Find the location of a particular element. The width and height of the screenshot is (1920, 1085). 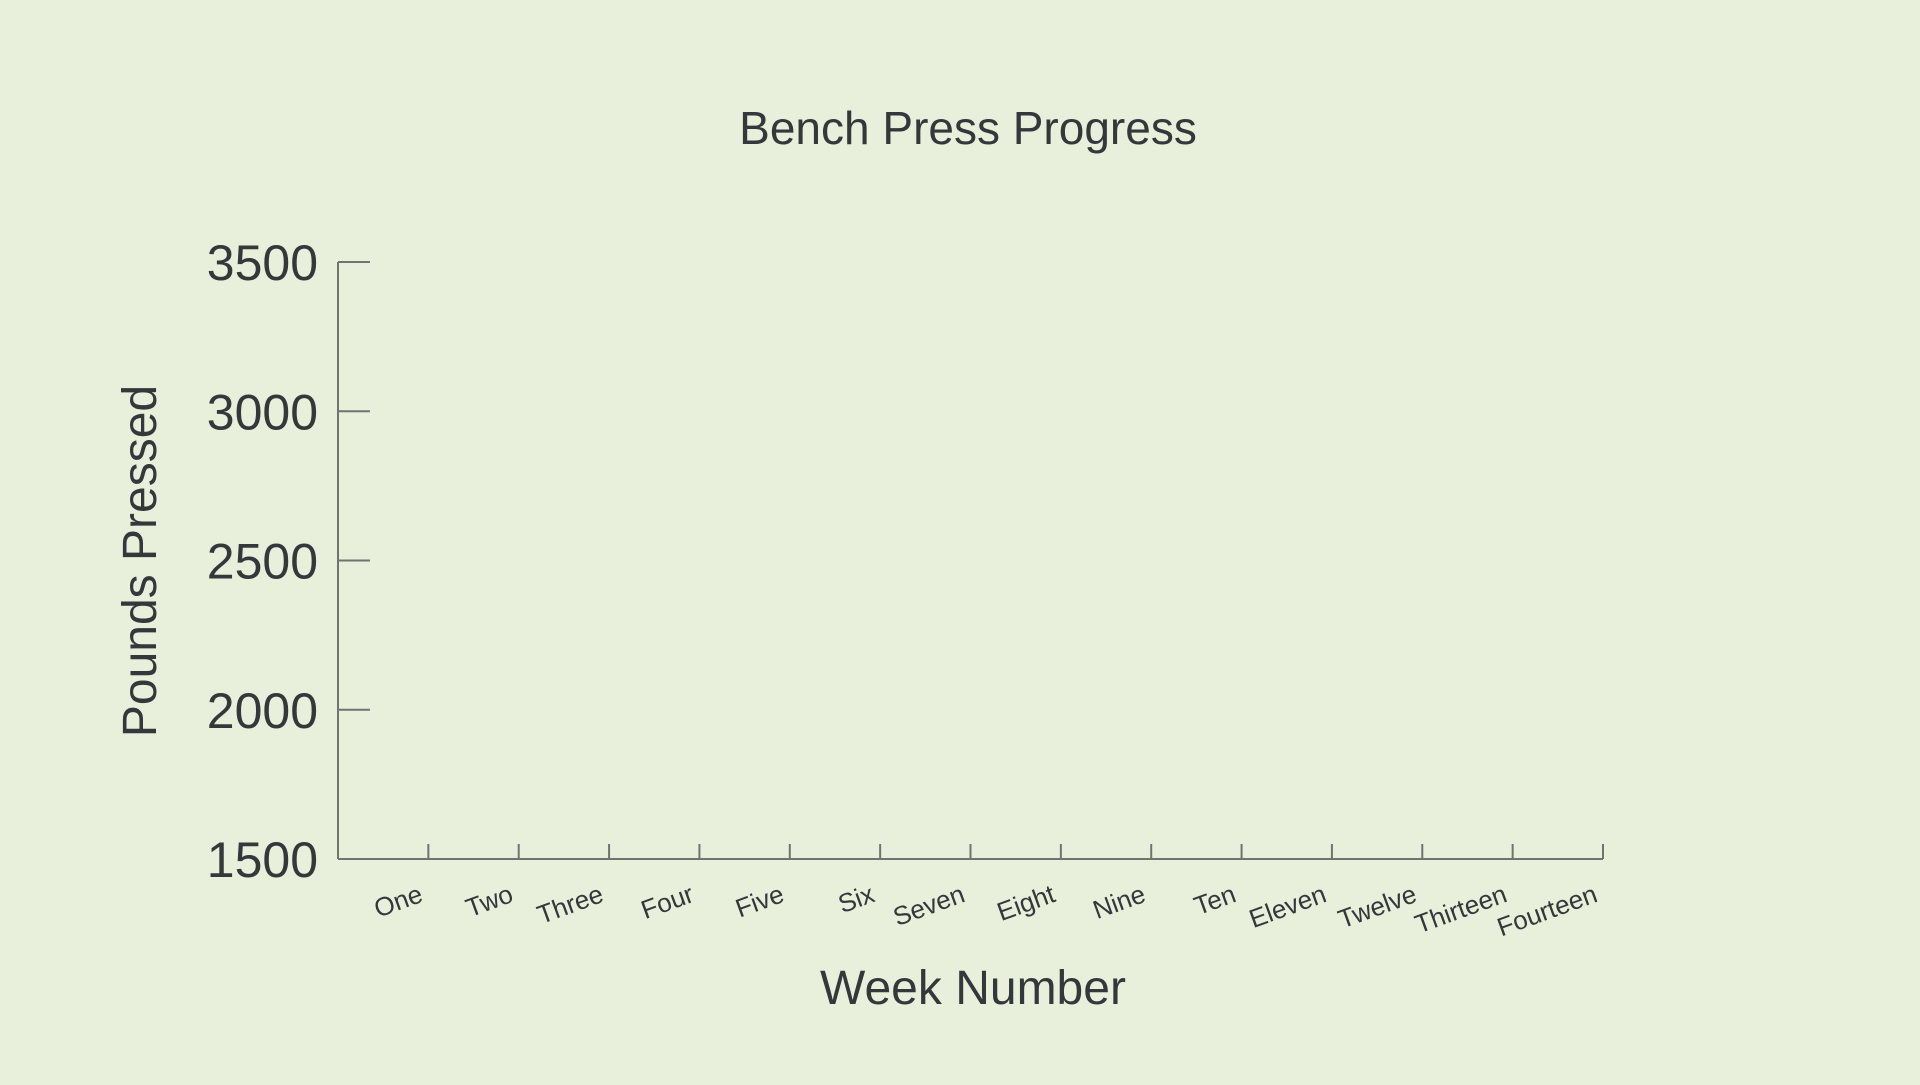

x-tick-label: Ten is located at coordinates (1215, 899).